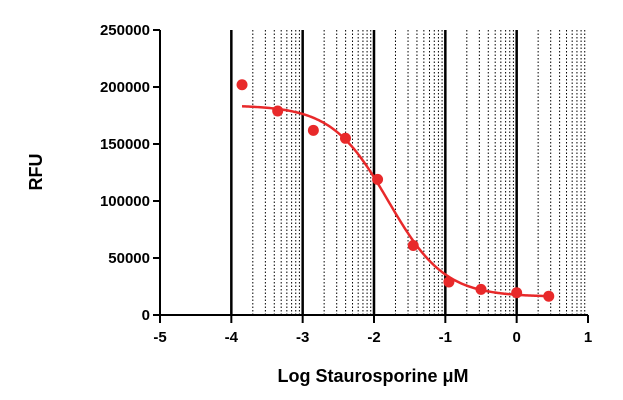 The image size is (623, 400). Describe the element at coordinates (125, 144) in the screenshot. I see `y-tick-label: 150000` at that location.